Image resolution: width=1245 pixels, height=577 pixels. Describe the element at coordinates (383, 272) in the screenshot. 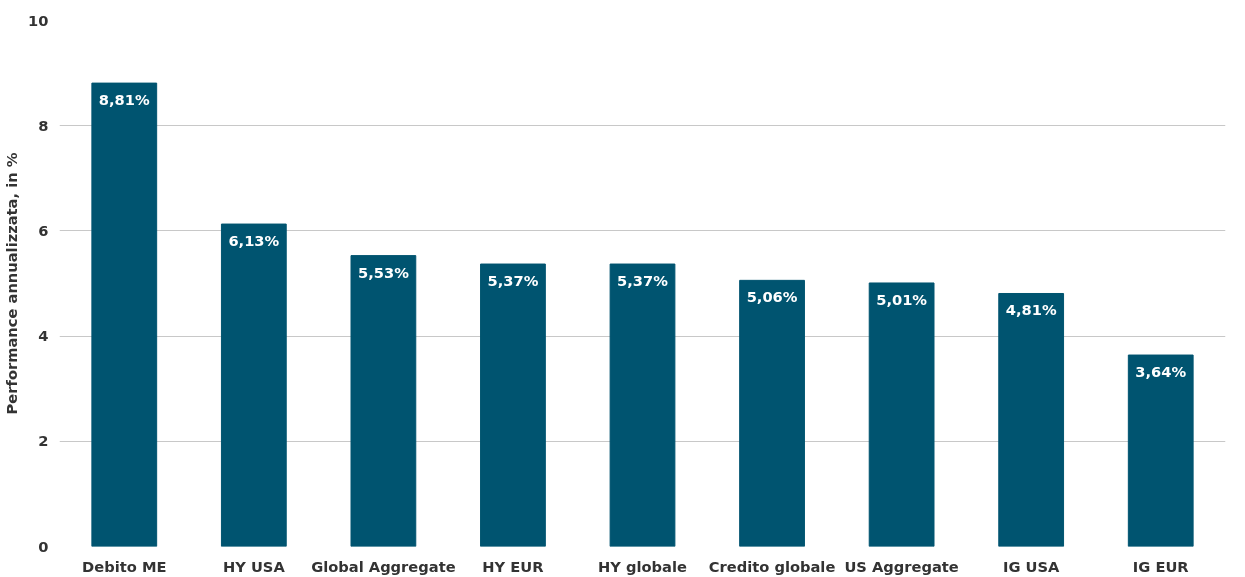

I see `data-label: 5,53%` at that location.